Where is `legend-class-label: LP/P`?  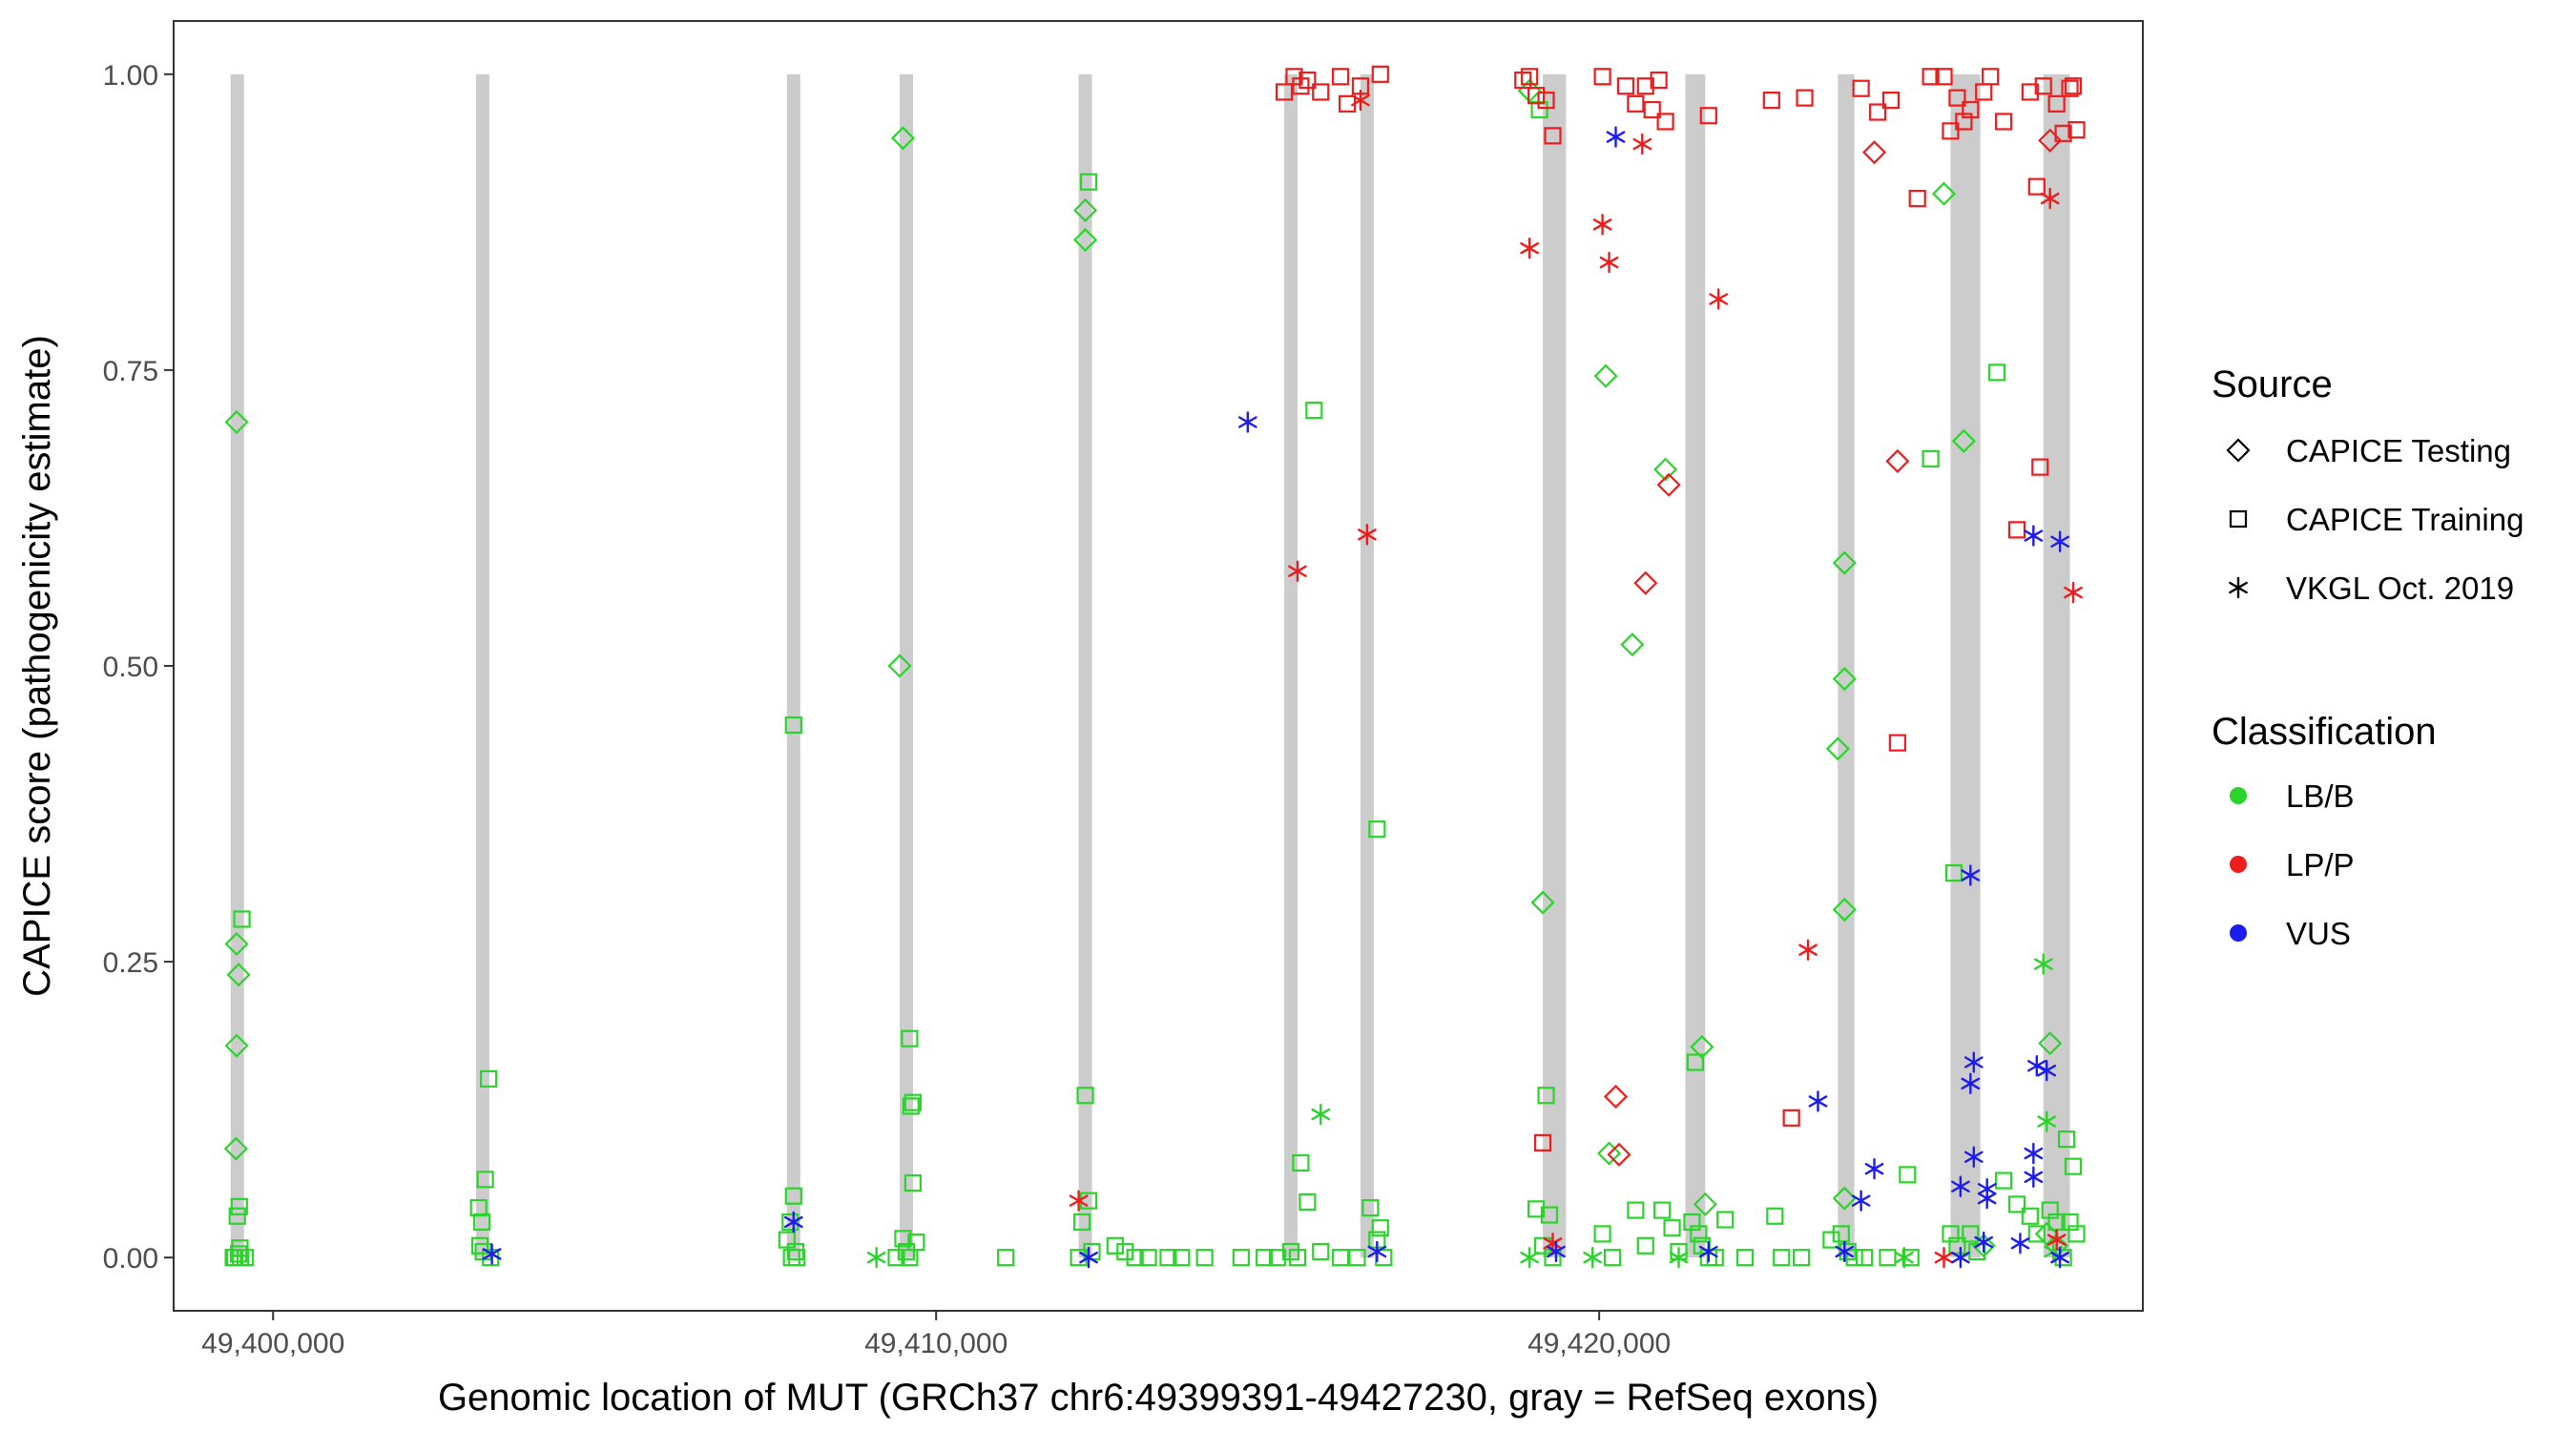 legend-class-label: LP/P is located at coordinates (2320, 864).